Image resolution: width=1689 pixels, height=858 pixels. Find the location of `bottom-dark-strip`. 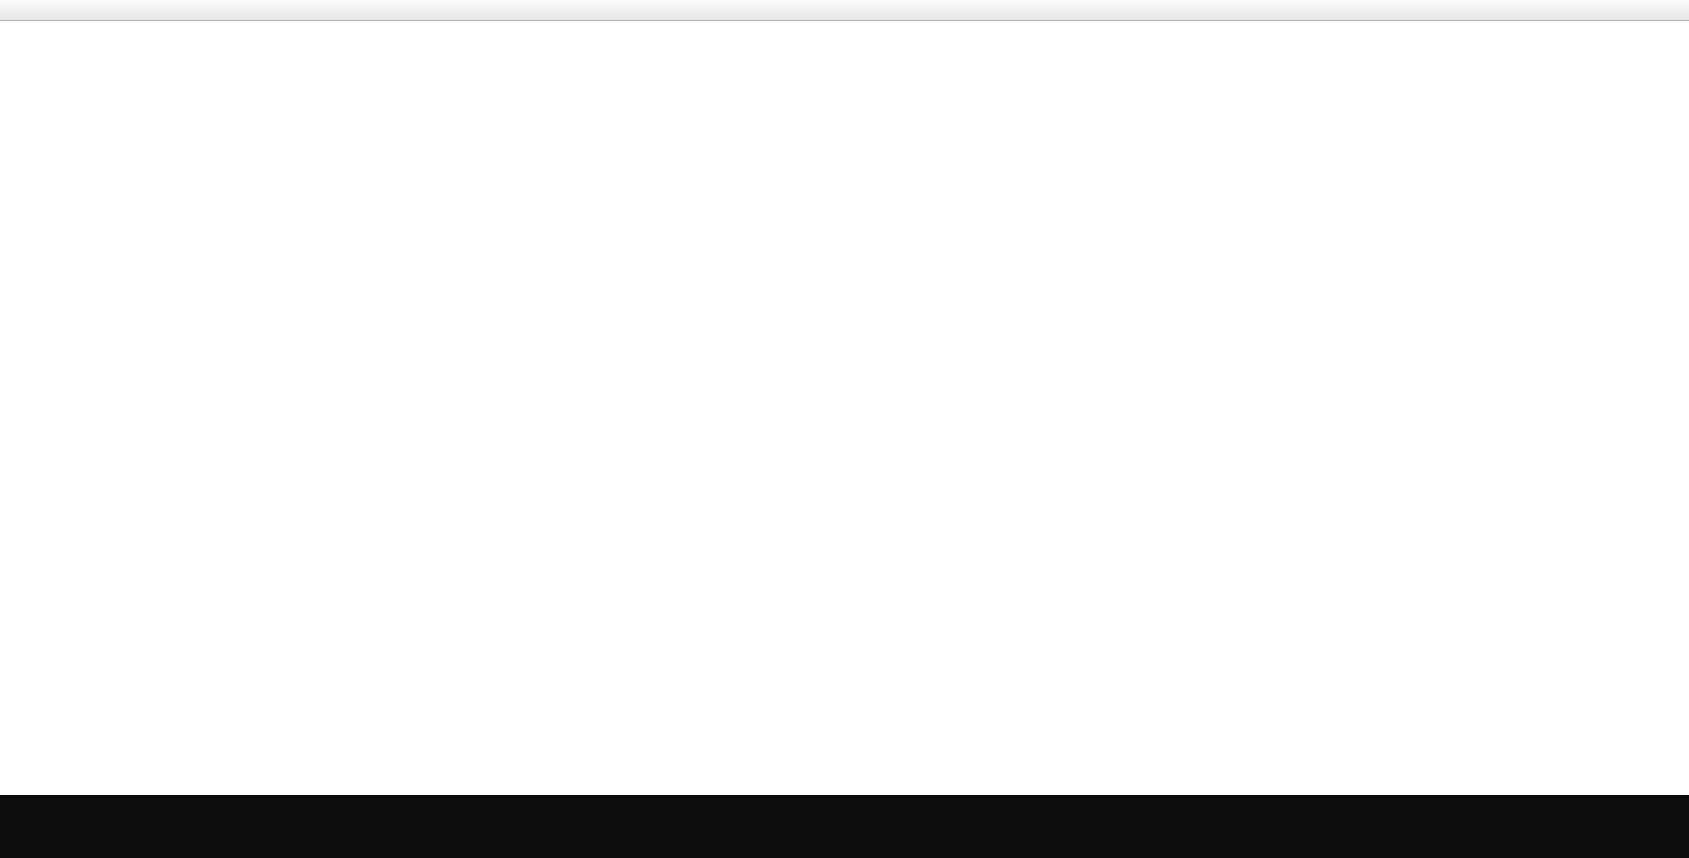

bottom-dark-strip is located at coordinates (844, 826).